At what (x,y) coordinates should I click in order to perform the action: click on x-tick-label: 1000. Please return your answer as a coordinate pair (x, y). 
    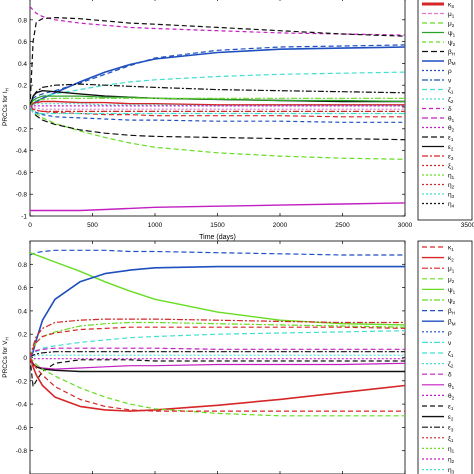
    Looking at the image, I should click on (155, 225).